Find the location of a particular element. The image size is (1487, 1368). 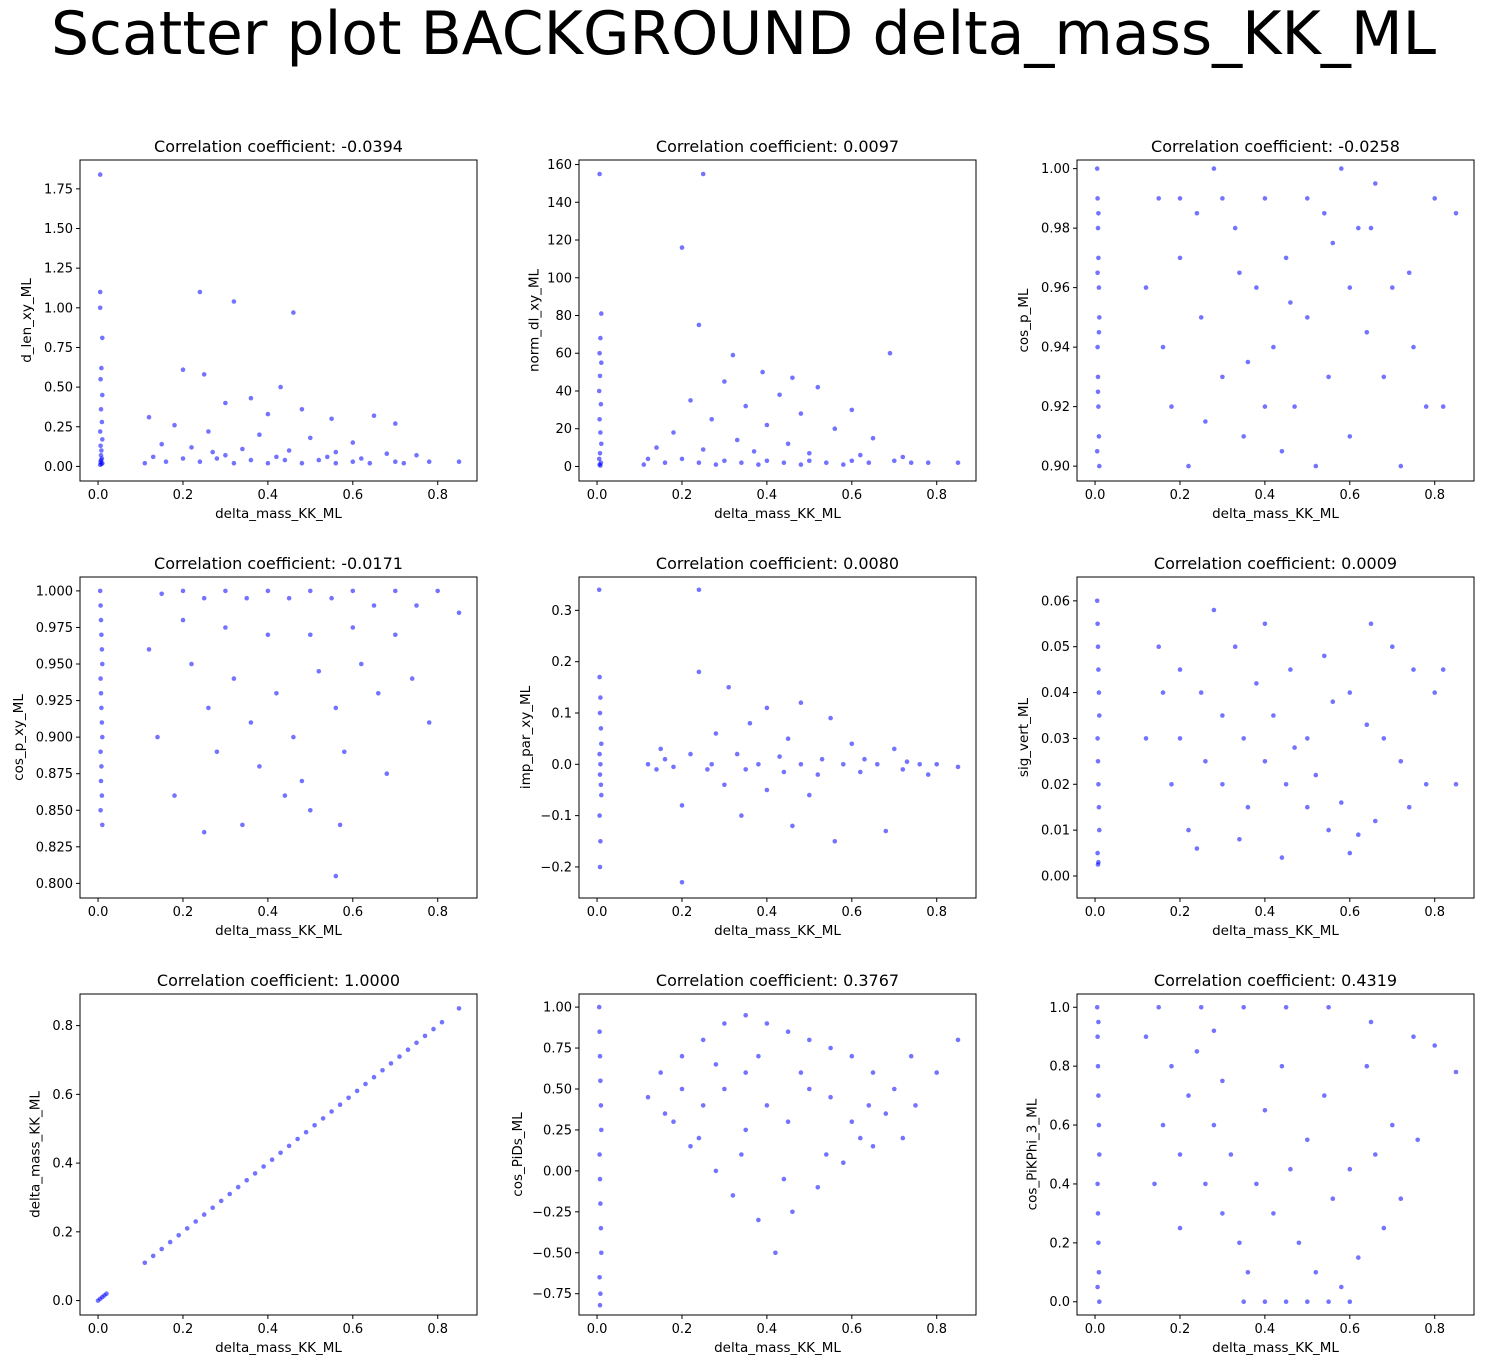

subplot-title: Correlation coefficient: 0.0097 is located at coordinates (777, 146).